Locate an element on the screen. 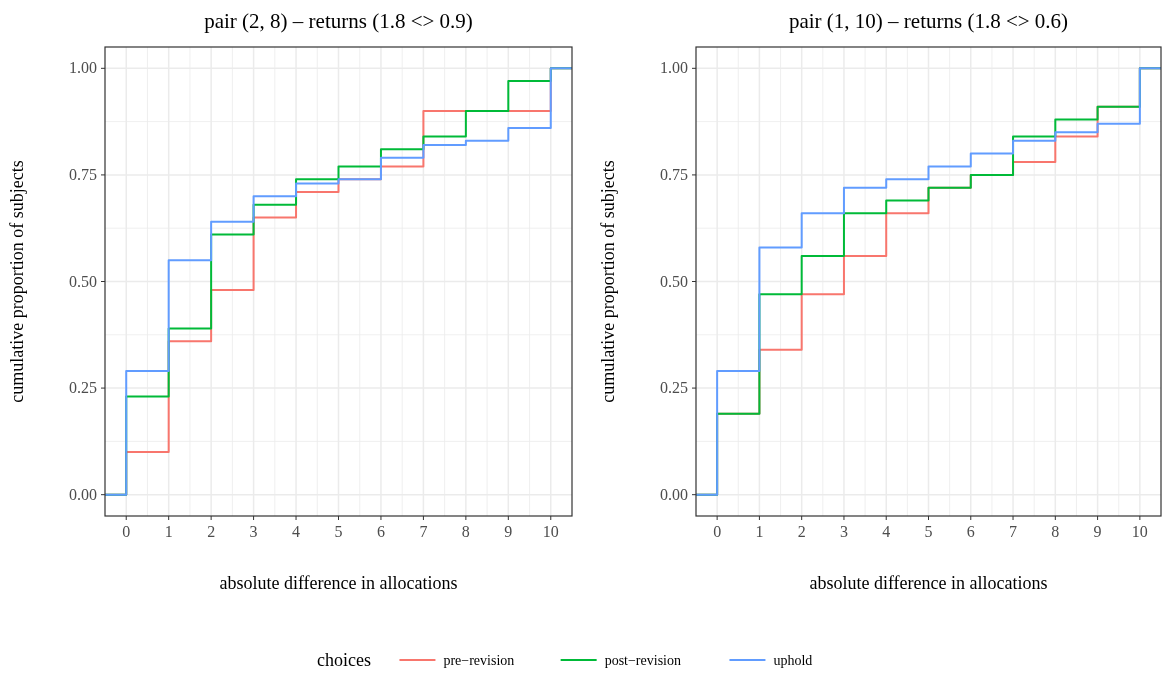  legend-label: uphold is located at coordinates (793, 660).